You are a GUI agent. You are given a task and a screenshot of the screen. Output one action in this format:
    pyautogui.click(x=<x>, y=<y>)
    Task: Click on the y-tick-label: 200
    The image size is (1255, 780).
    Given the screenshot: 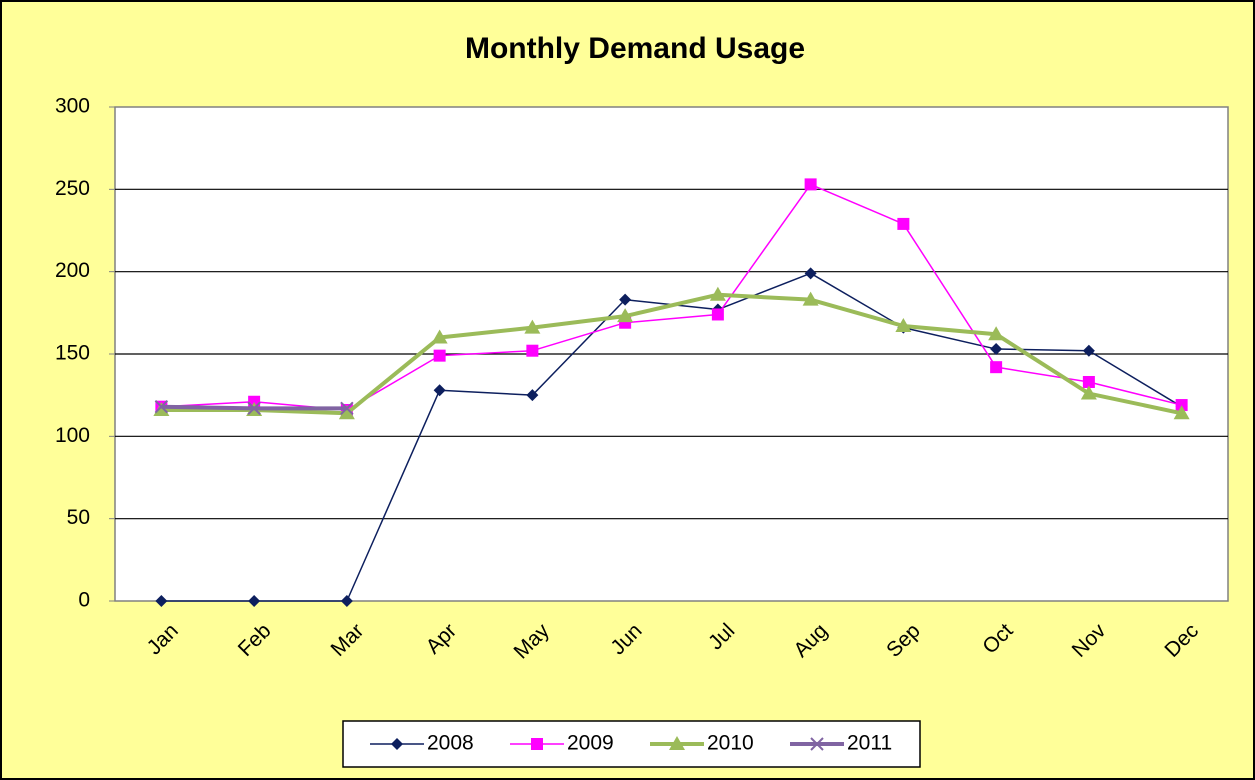 What is the action you would take?
    pyautogui.click(x=72, y=270)
    